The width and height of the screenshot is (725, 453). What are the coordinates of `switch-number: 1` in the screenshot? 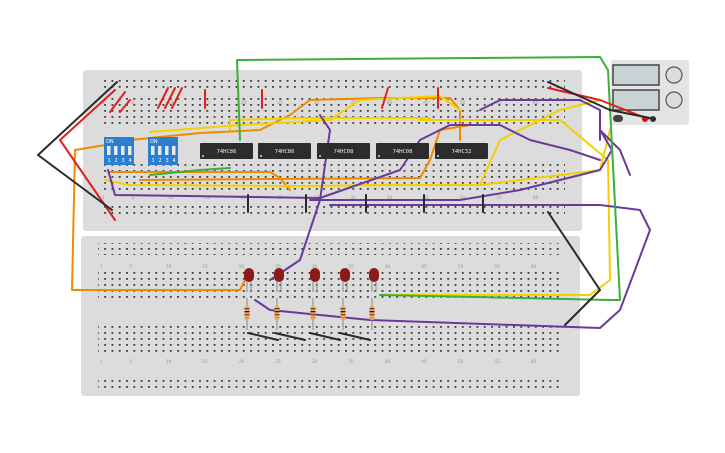 It's located at (109, 161).